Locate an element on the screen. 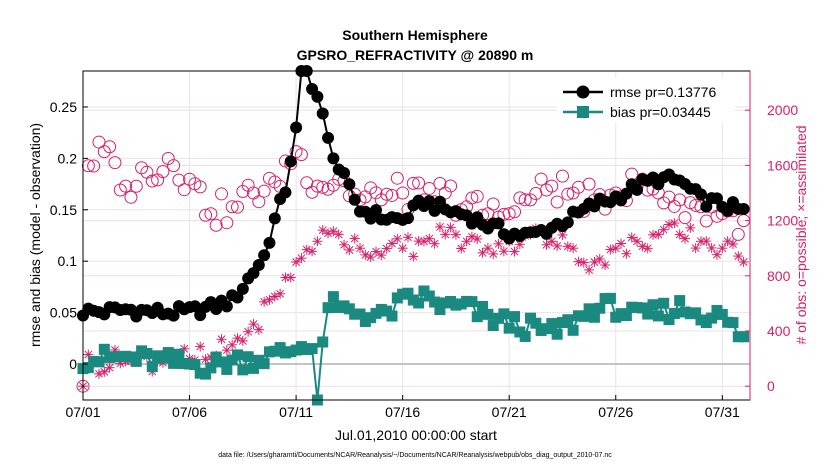 The image size is (830, 470). x-tick-label: 07/21 is located at coordinates (509, 412).